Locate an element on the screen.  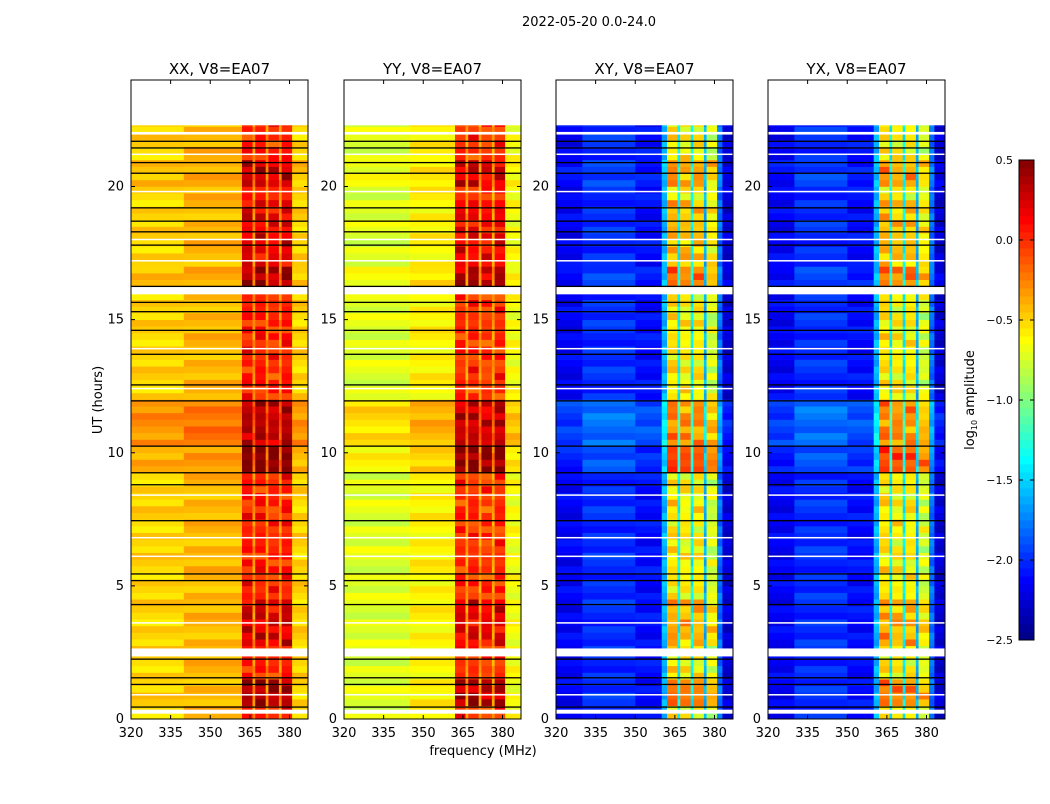
x-tick-label: 335 is located at coordinates (383, 733).